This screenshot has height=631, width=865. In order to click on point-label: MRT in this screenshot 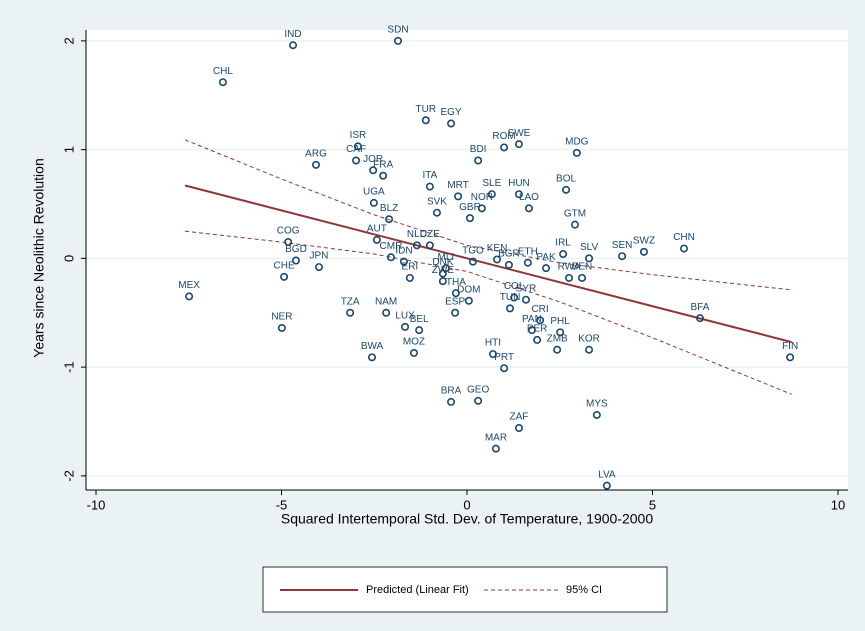, I will do `click(457, 185)`.